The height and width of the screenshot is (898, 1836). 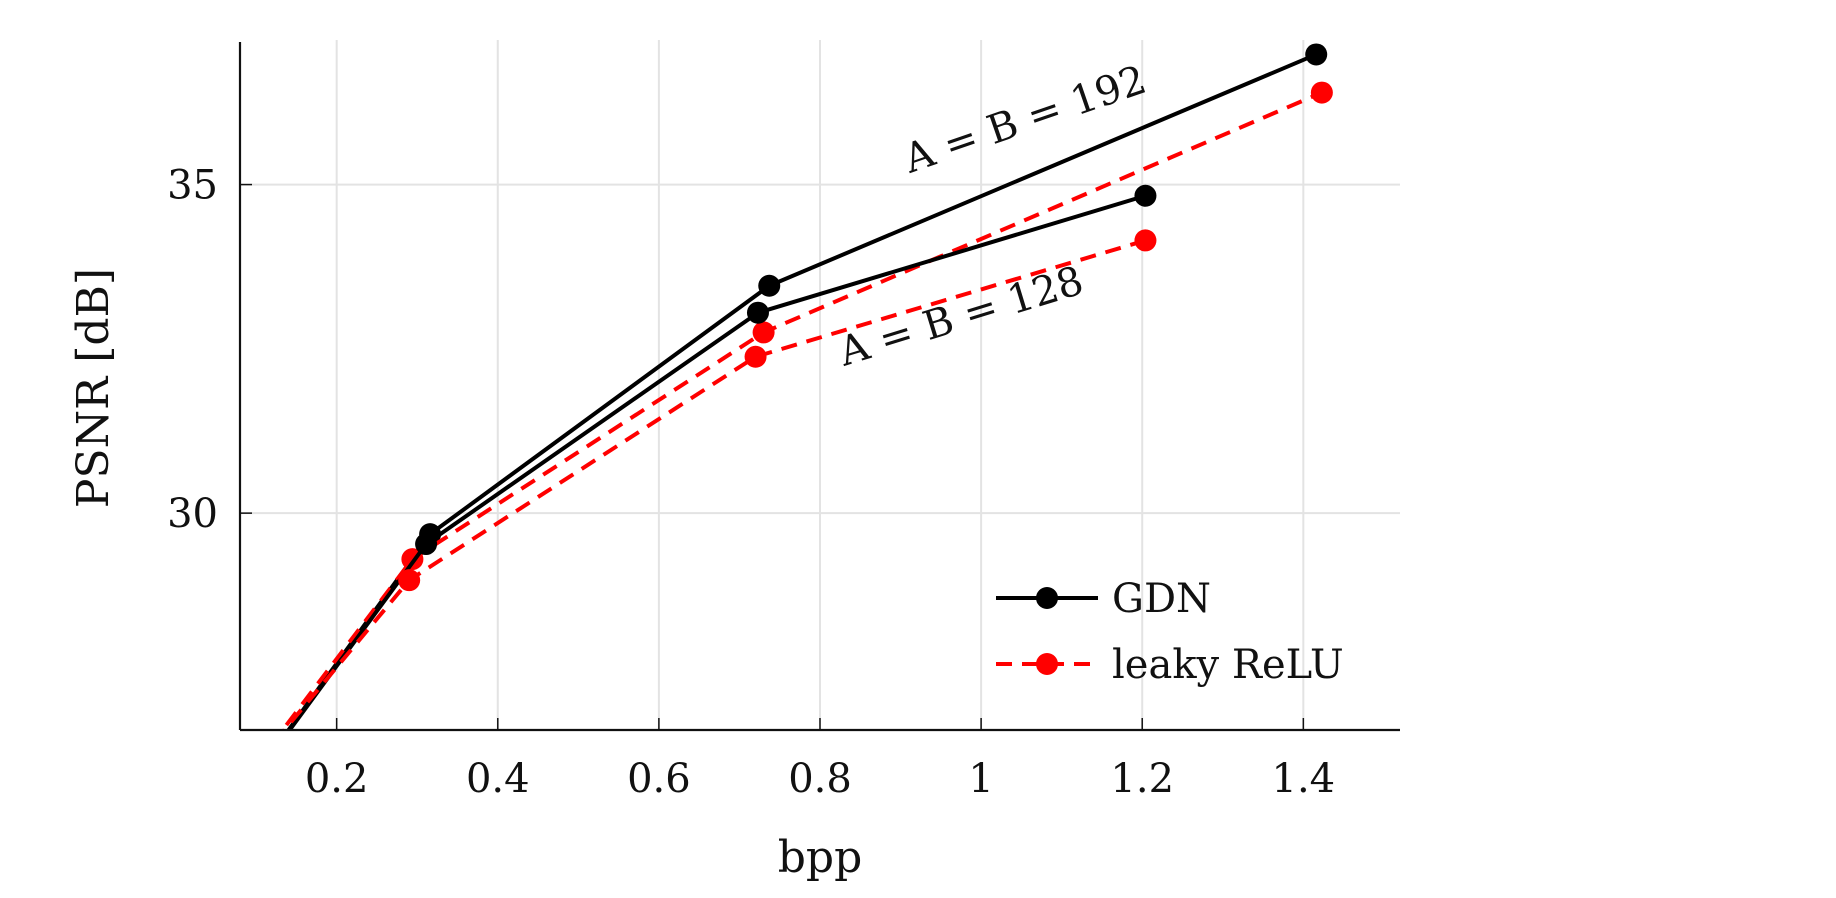 What do you see at coordinates (980, 779) in the screenshot?
I see `x-tick-label: 1` at bounding box center [980, 779].